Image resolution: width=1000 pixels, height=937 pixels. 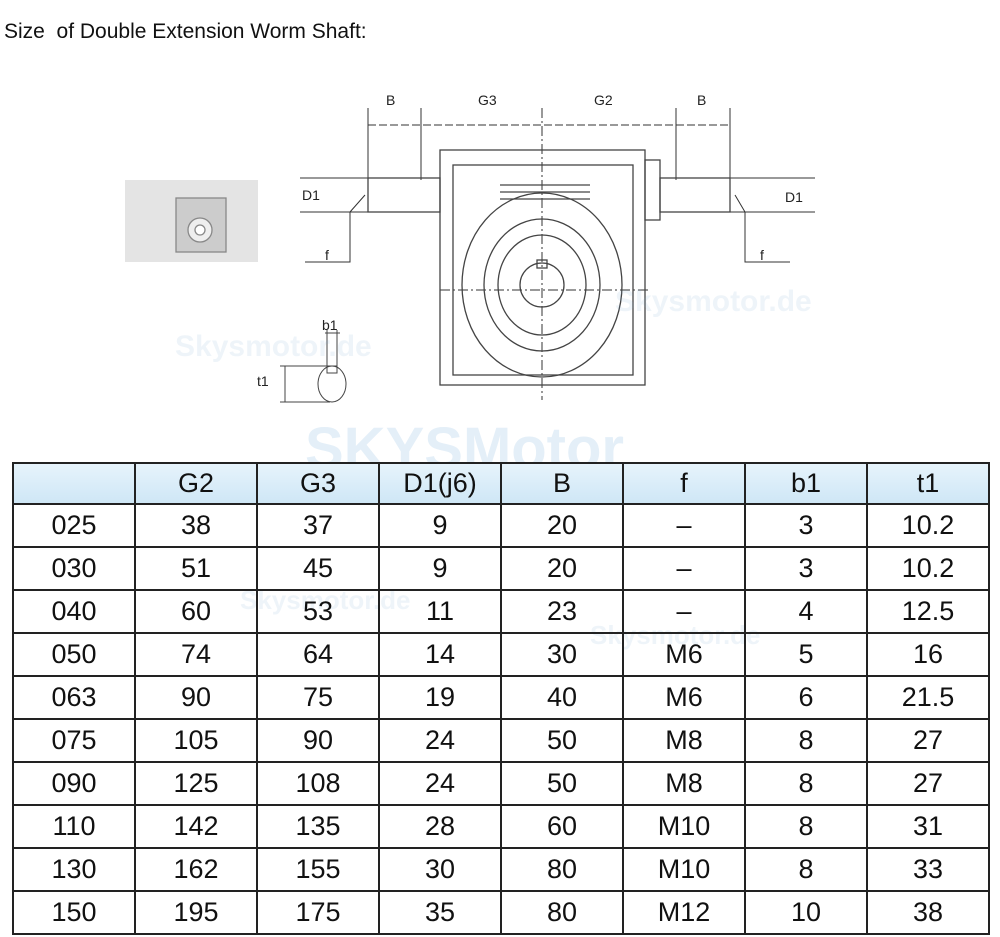 What do you see at coordinates (191, 221) in the screenshot?
I see `gearbox-thumbnail` at bounding box center [191, 221].